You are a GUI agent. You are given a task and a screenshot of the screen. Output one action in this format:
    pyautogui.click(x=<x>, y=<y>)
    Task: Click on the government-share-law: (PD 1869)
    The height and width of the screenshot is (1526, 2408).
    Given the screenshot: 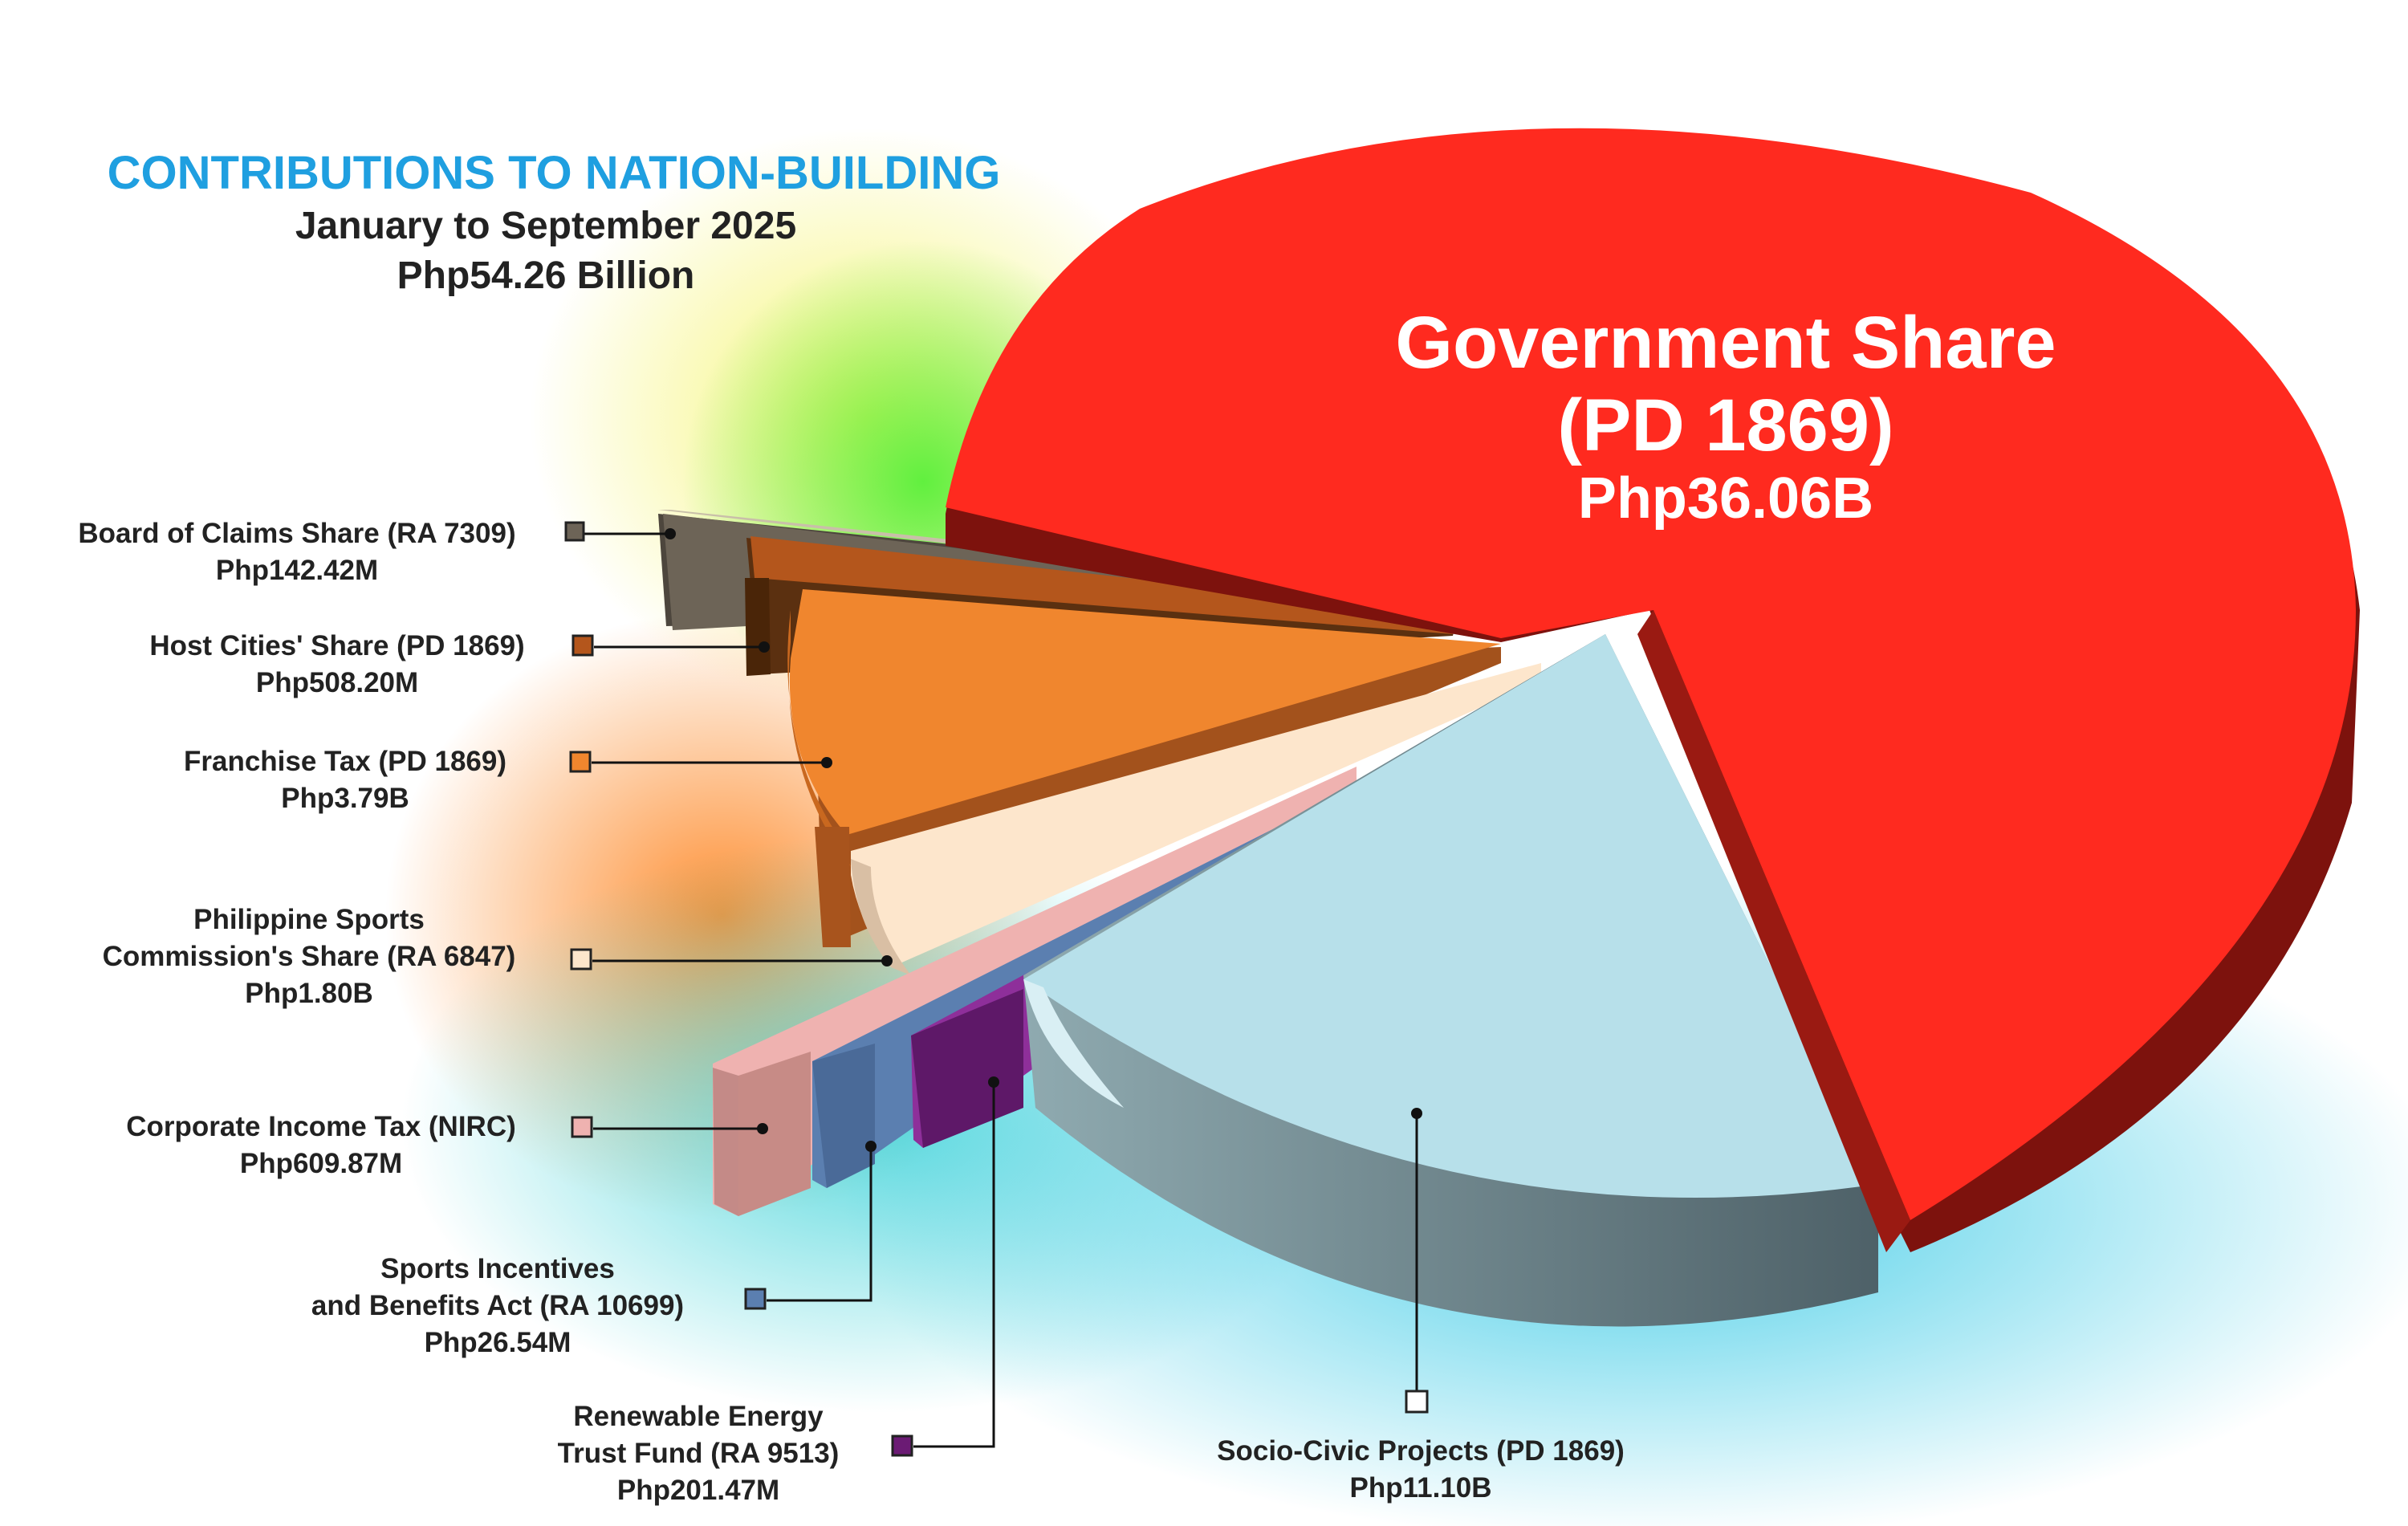 What is the action you would take?
    pyautogui.click(x=1725, y=425)
    